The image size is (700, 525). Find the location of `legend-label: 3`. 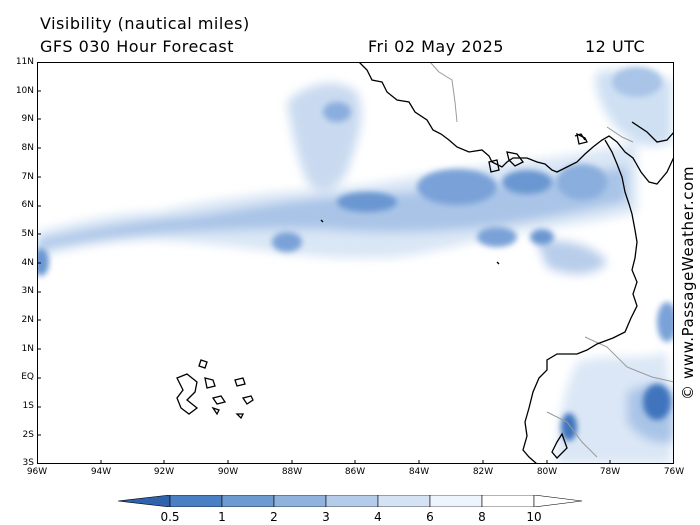

legend-label: 3 is located at coordinates (326, 517).